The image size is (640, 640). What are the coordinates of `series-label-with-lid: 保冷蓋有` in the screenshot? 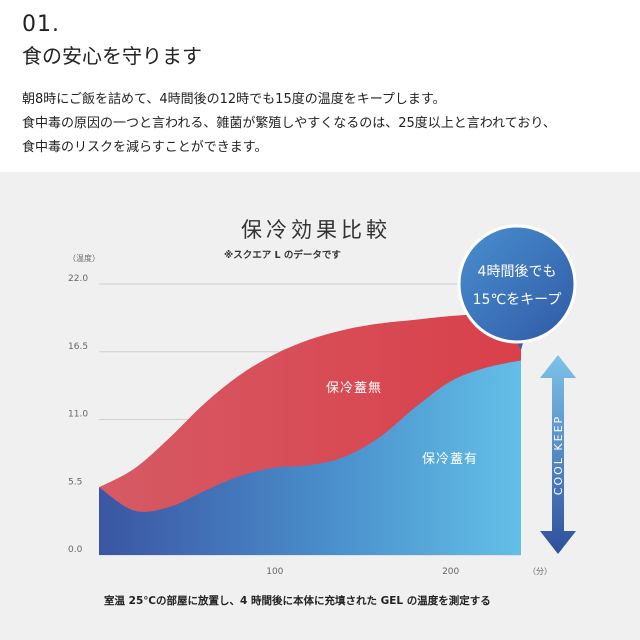 It's located at (450, 459).